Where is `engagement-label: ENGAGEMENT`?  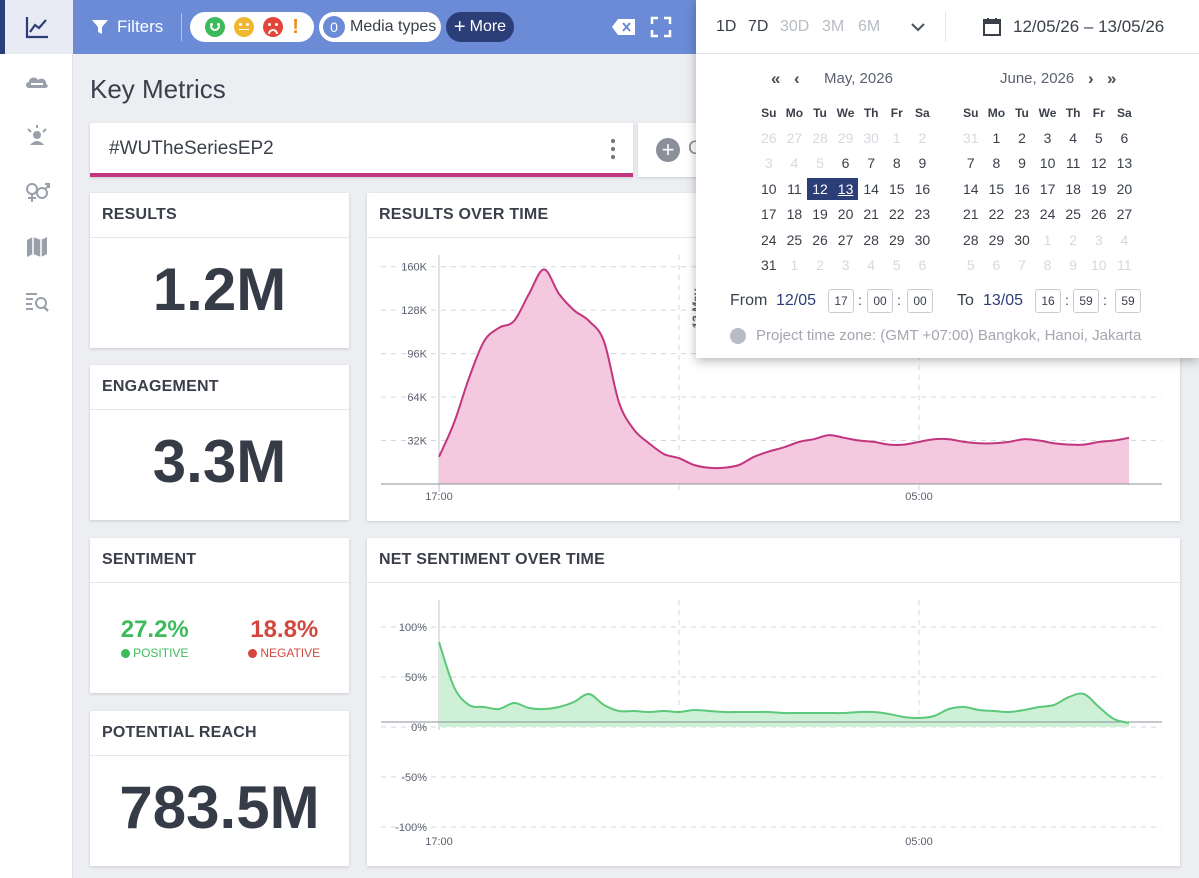
engagement-label: ENGAGEMENT is located at coordinates (219, 387).